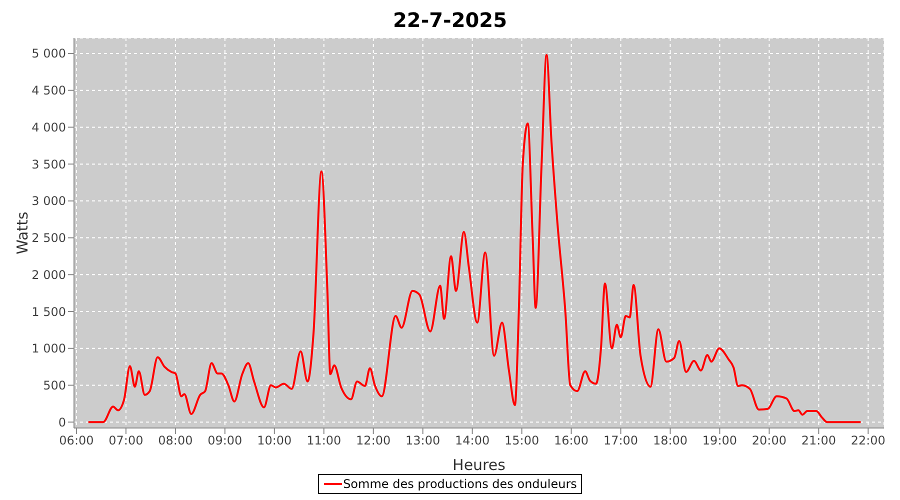 The height and width of the screenshot is (500, 900). I want to click on x-axis-title: Heures, so click(479, 465).